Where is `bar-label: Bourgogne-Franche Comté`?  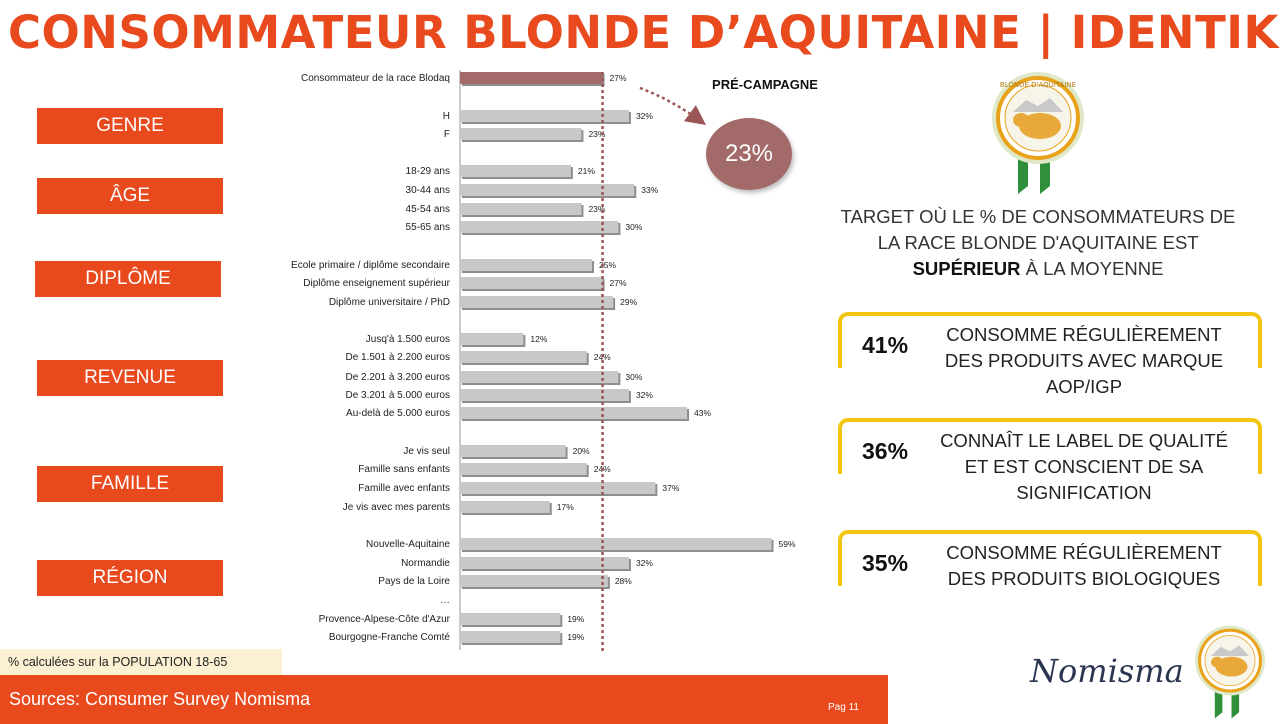 bar-label: Bourgogne-Franche Comté is located at coordinates (390, 637).